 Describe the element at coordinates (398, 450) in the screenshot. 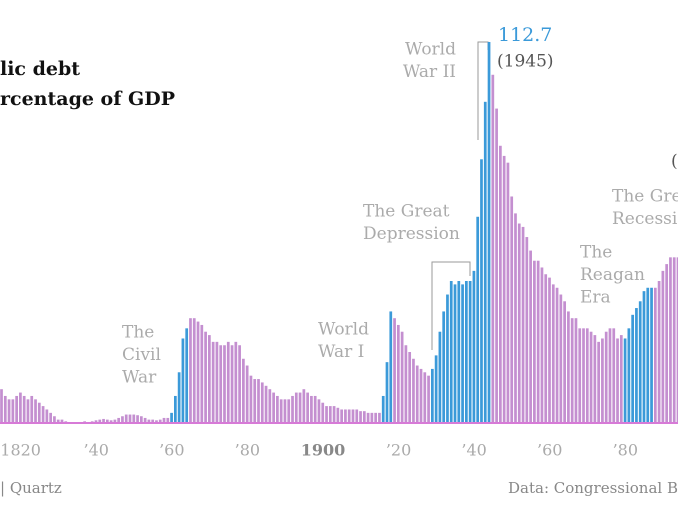

I see `x-tick-label: ’20` at that location.